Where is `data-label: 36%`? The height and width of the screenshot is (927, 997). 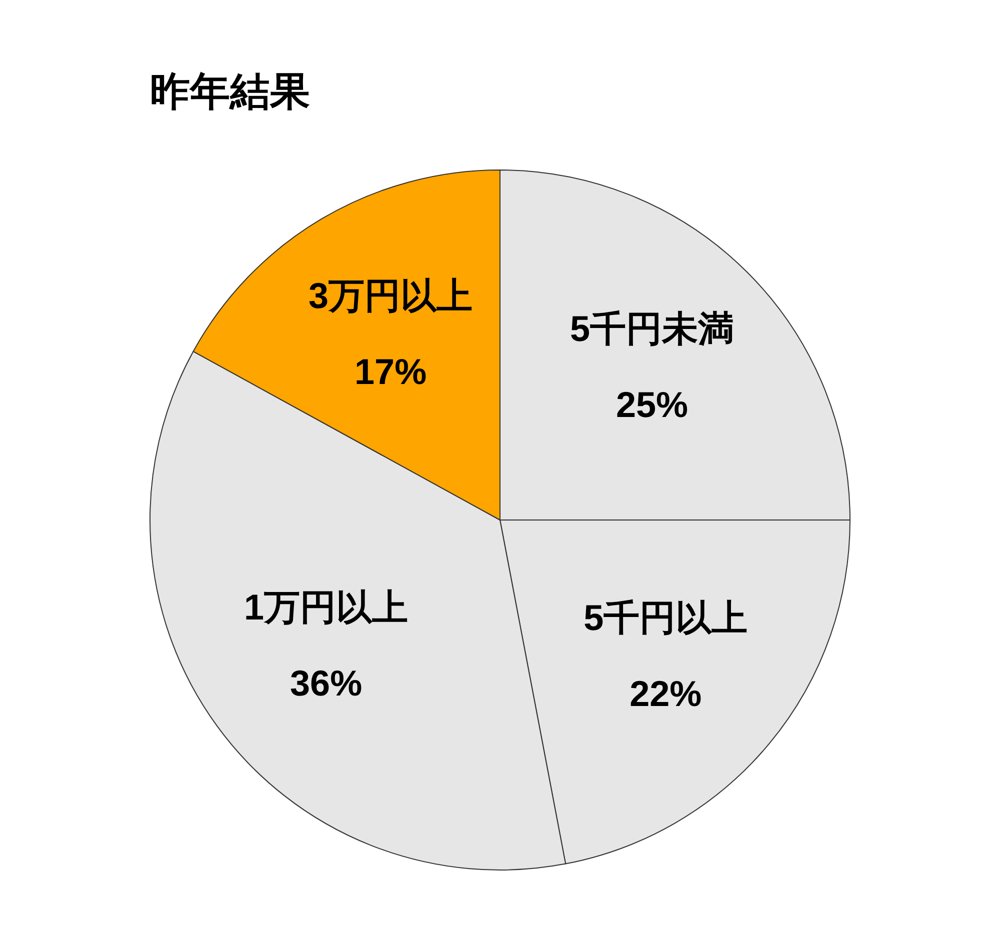
data-label: 36% is located at coordinates (326, 683).